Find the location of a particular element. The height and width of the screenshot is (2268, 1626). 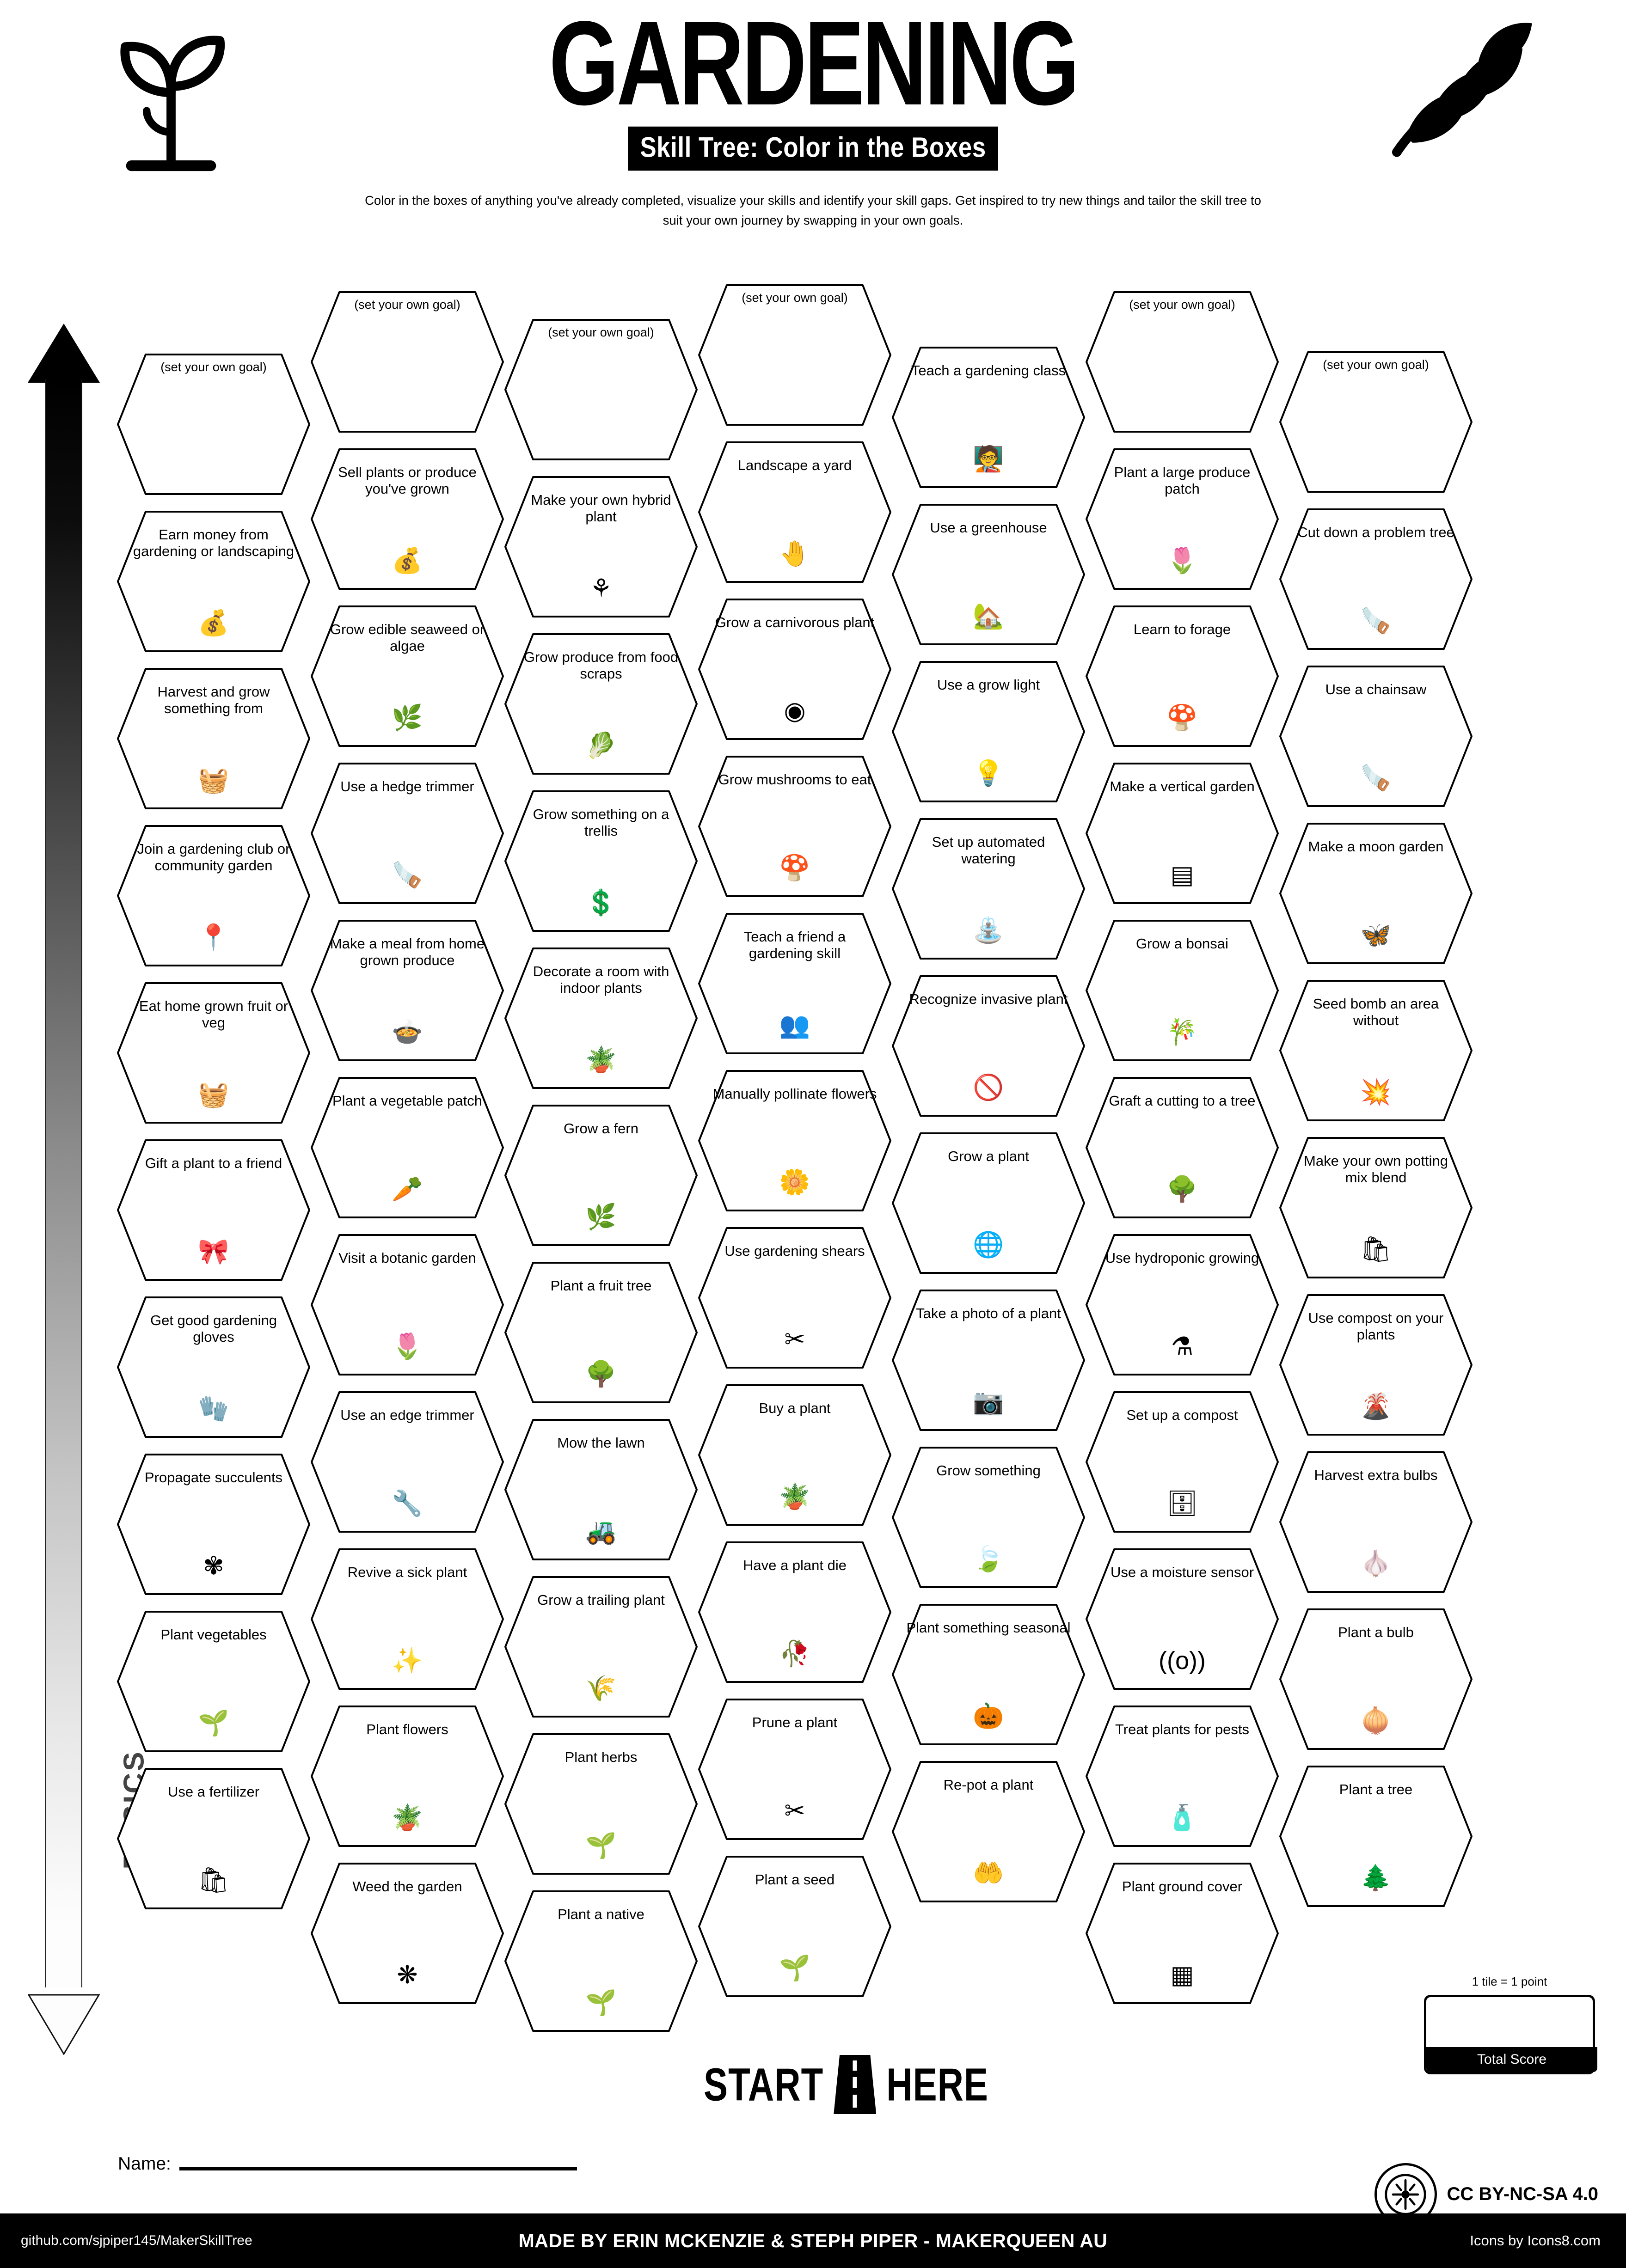

skill-tile: Make a meal from home grown produce 🍲 is located at coordinates (408, 990).